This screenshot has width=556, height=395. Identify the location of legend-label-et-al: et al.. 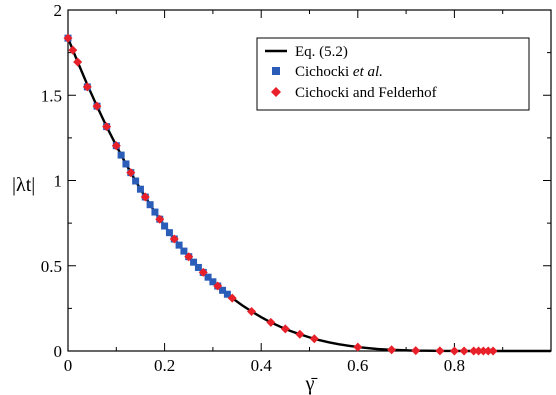
(368, 72).